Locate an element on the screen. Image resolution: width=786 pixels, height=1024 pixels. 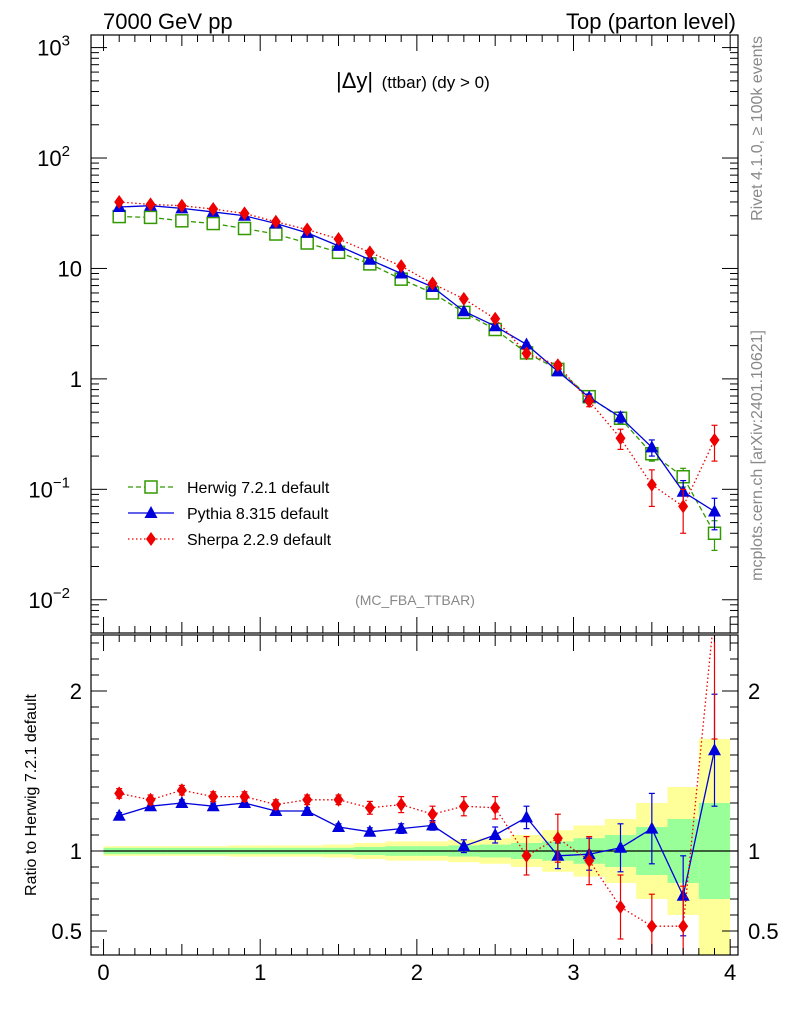
plot-title-sub: (ttbar) (dy > 0) is located at coordinates (436, 82).